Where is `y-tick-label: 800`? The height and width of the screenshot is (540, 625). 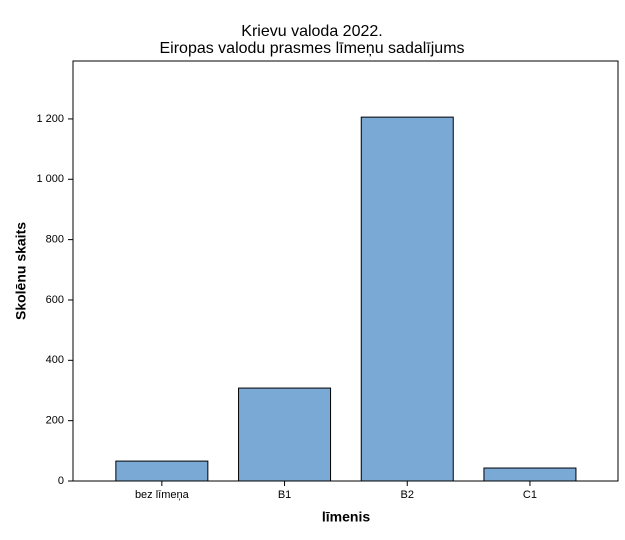 y-tick-label: 800 is located at coordinates (55, 240).